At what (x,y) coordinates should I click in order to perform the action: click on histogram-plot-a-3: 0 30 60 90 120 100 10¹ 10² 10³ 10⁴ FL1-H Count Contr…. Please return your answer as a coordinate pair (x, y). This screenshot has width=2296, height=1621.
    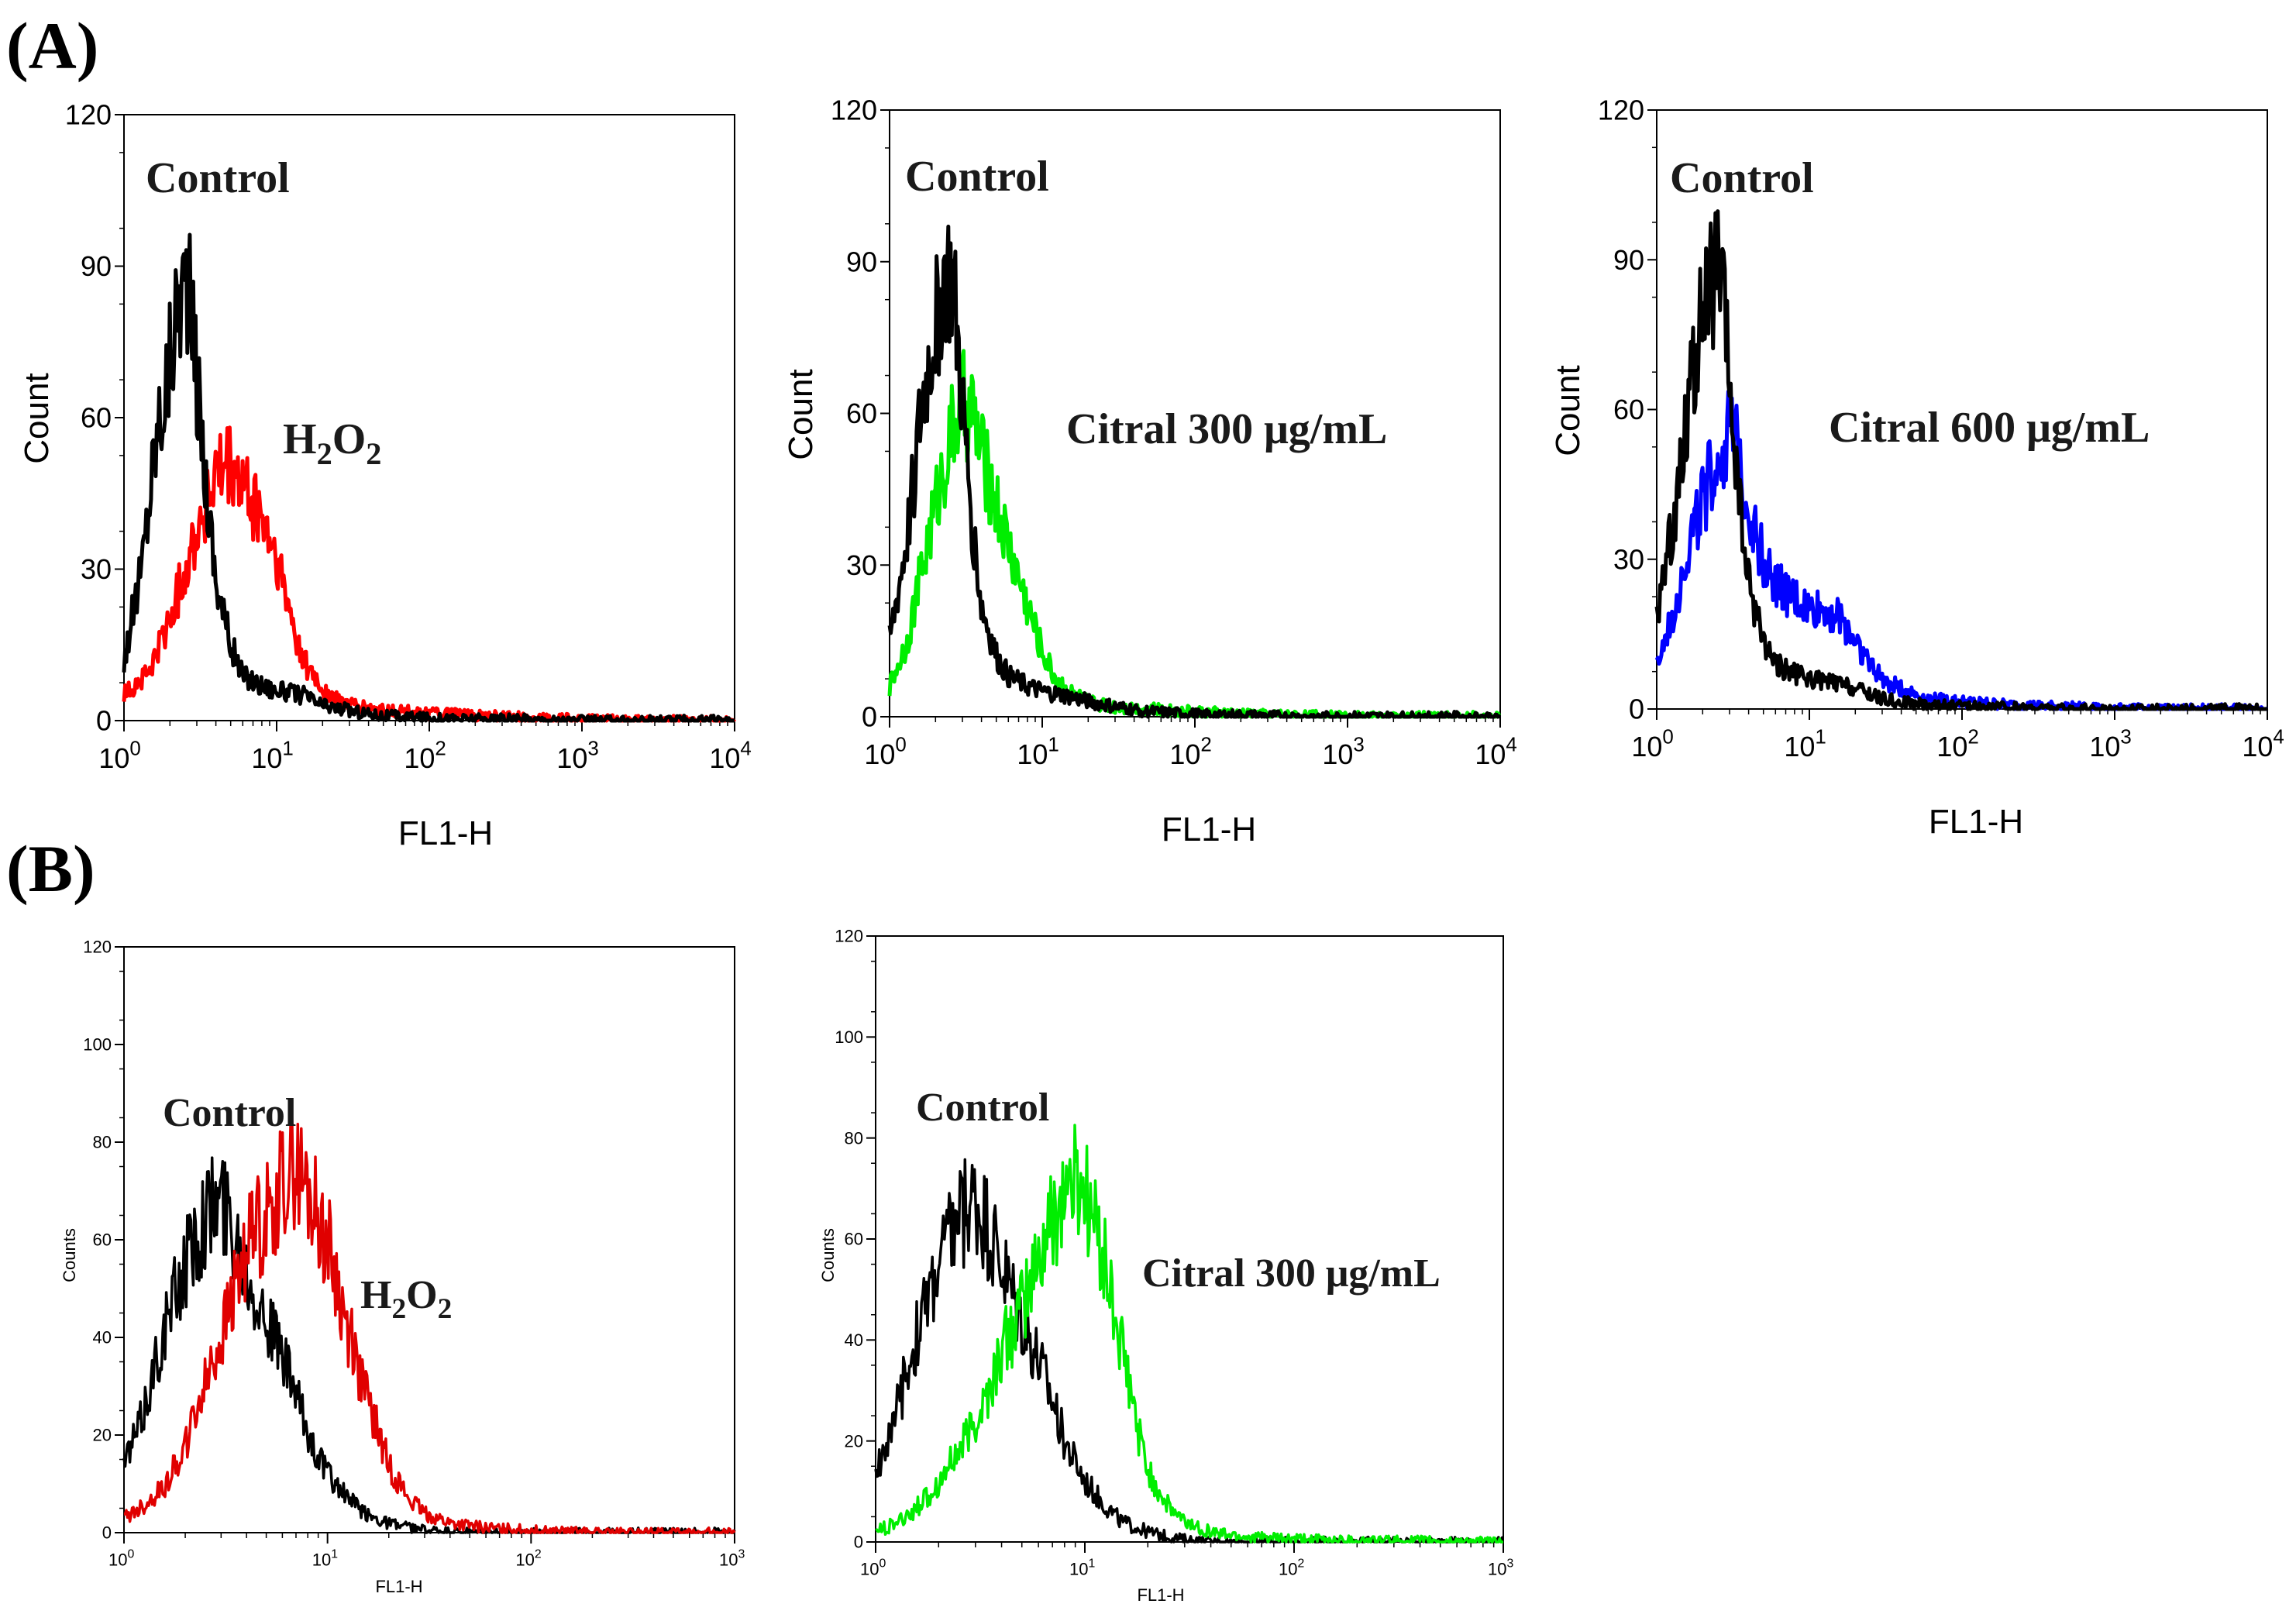
    Looking at the image, I should click on (1917, 468).